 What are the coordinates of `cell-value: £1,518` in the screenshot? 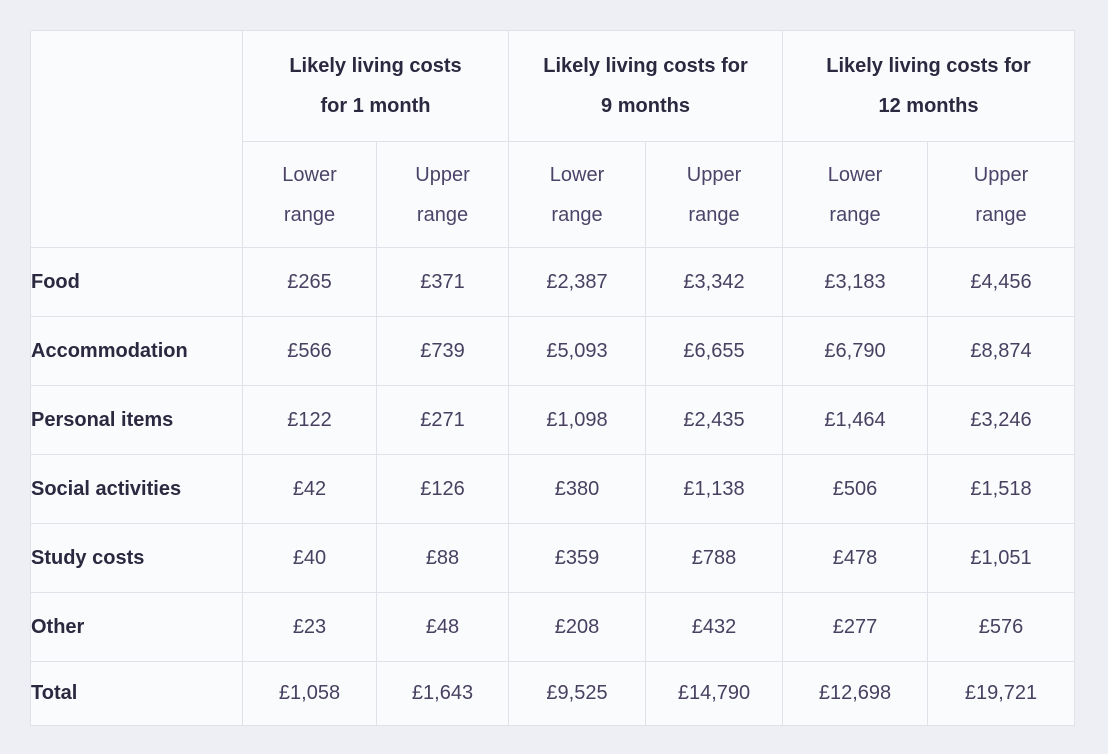 It's located at (1001, 489).